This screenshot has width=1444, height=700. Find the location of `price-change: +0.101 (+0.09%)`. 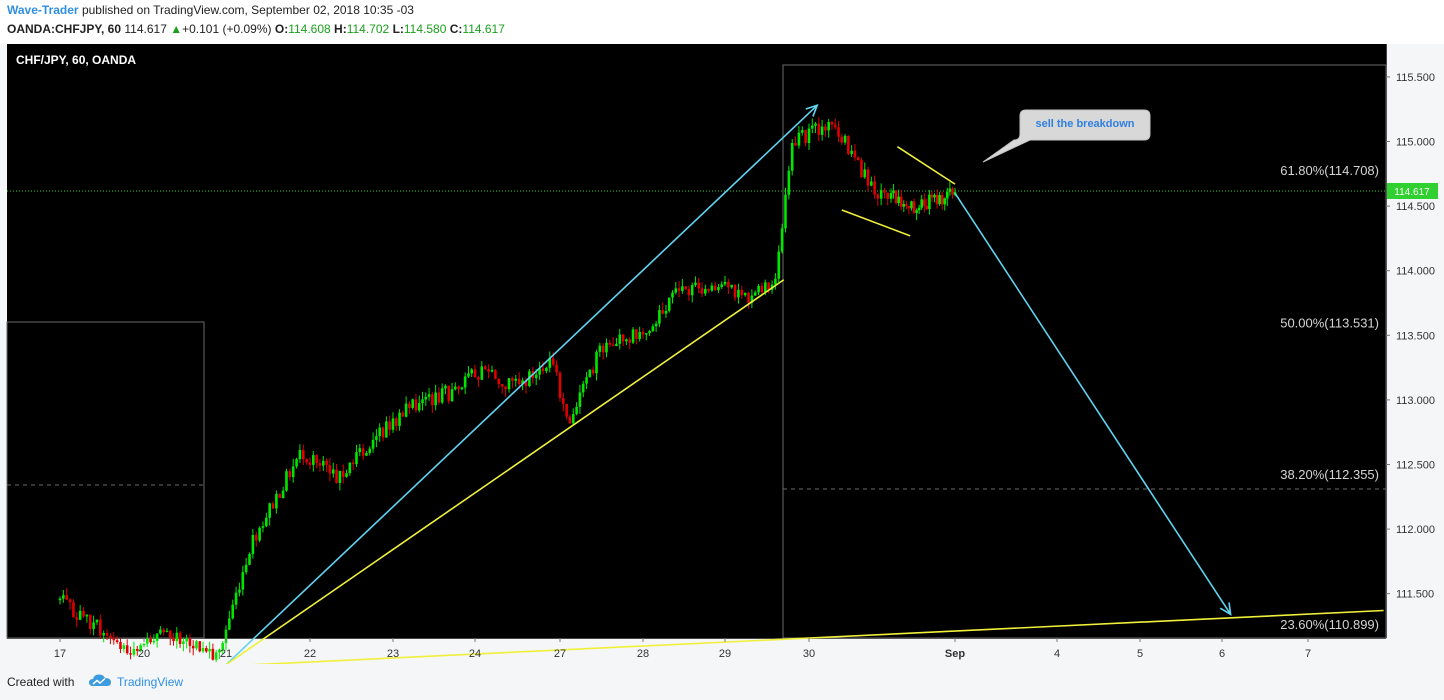

price-change: +0.101 (+0.09%) is located at coordinates (227, 29).